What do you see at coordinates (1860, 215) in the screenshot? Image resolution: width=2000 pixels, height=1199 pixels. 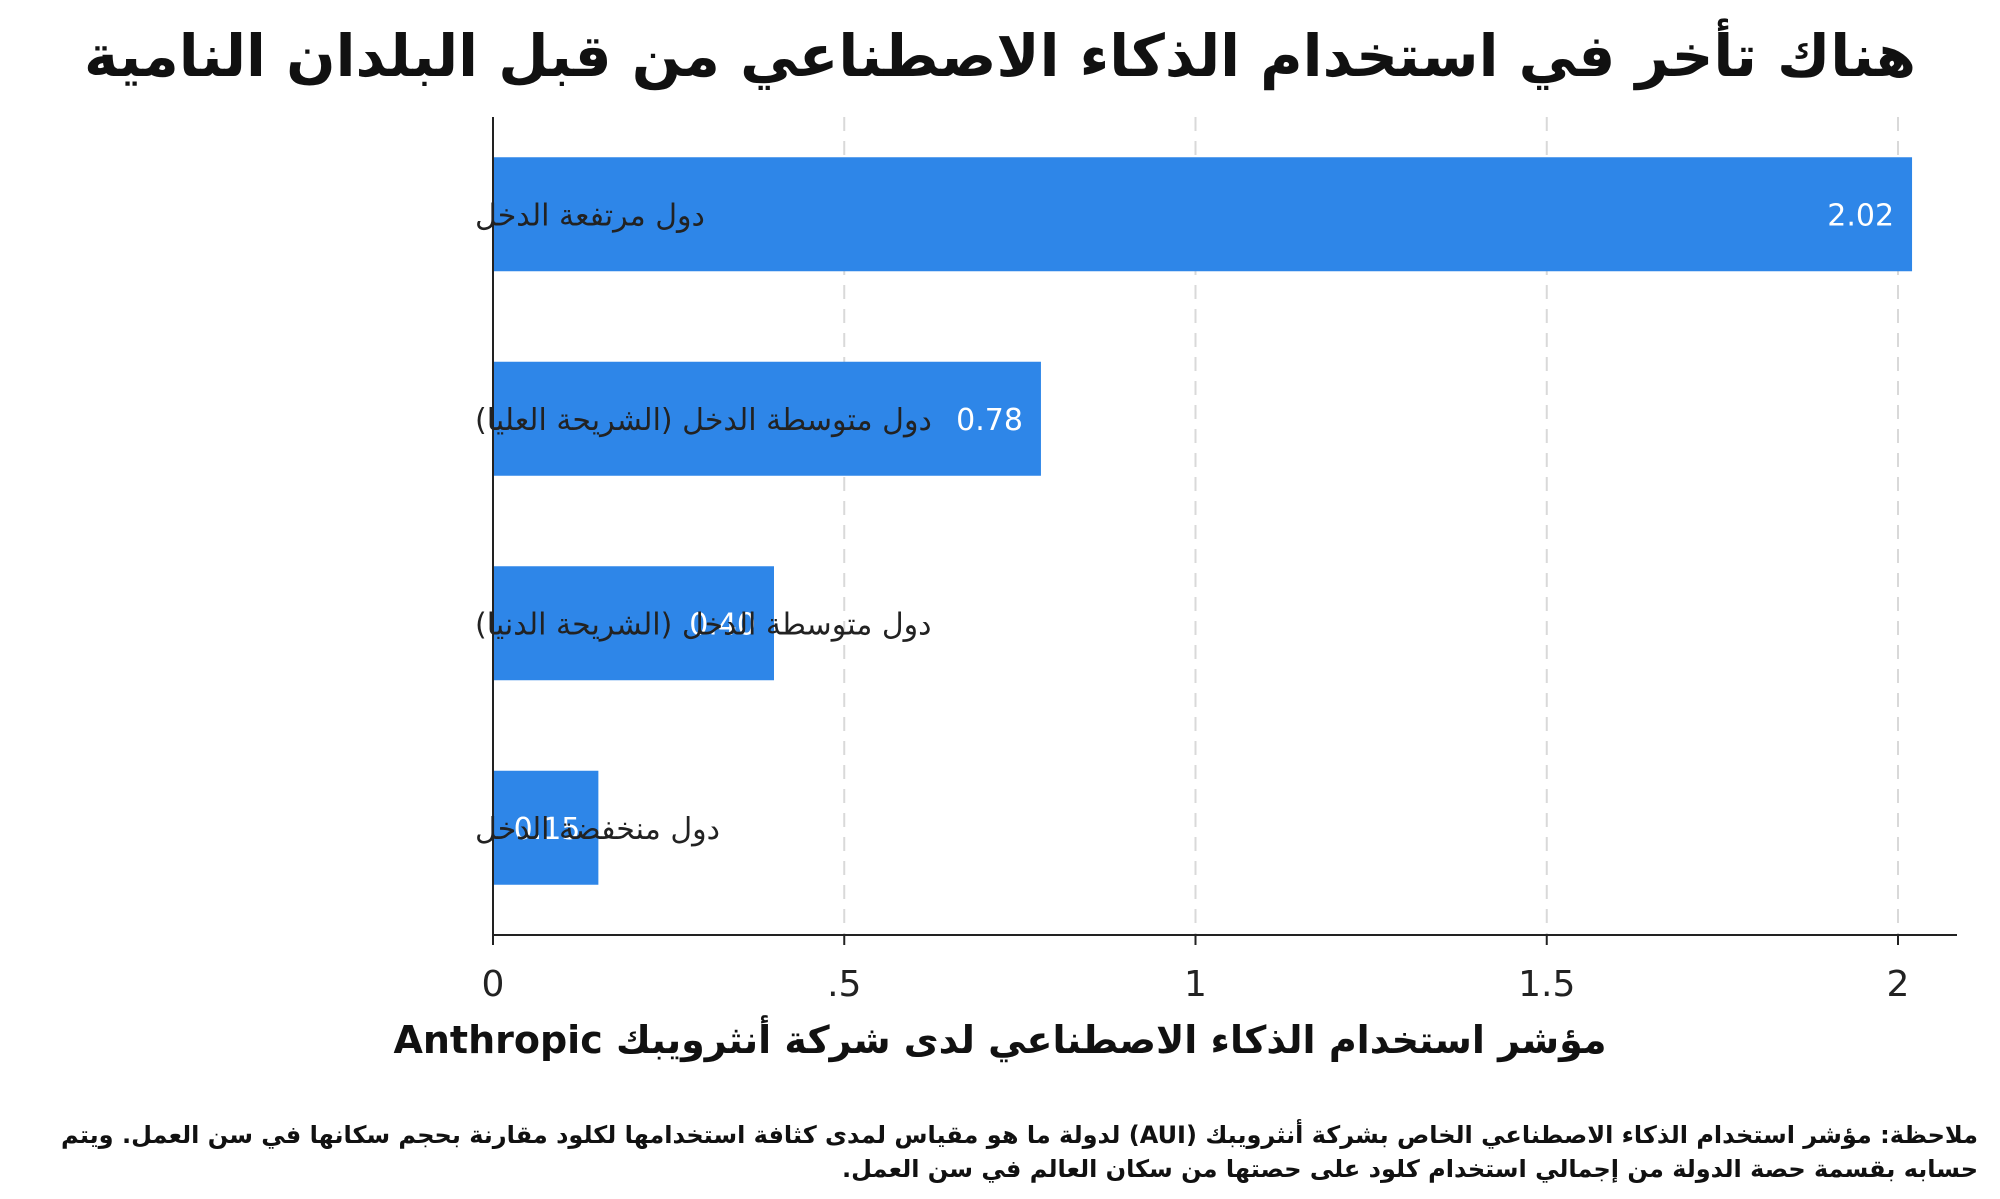 I see `bar-value-label: 2.02` at bounding box center [1860, 215].